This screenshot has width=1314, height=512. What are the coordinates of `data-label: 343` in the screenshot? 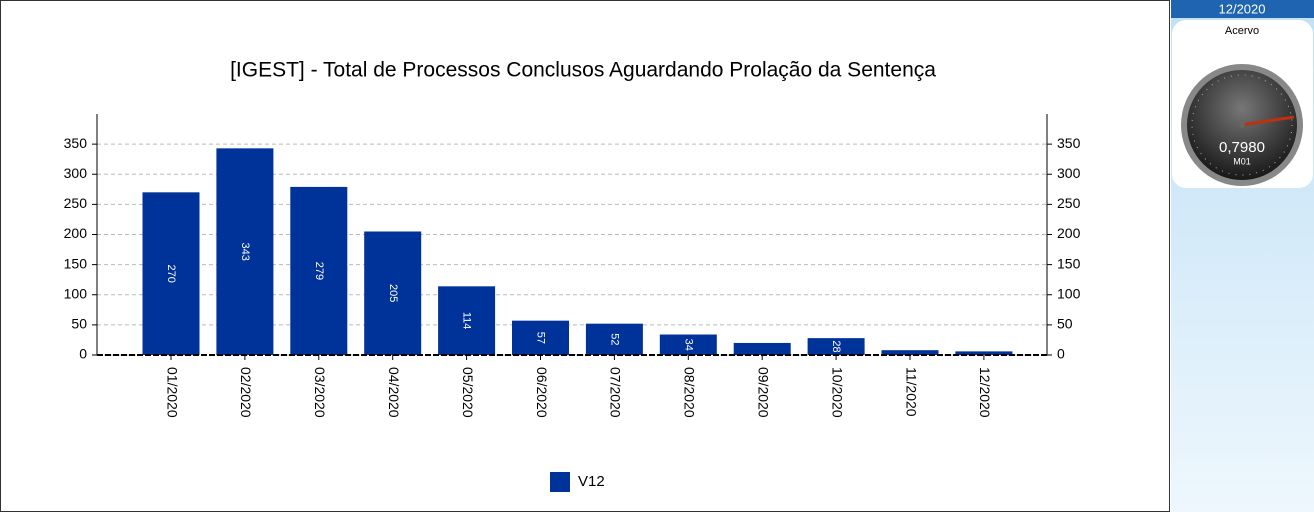 It's located at (245, 251).